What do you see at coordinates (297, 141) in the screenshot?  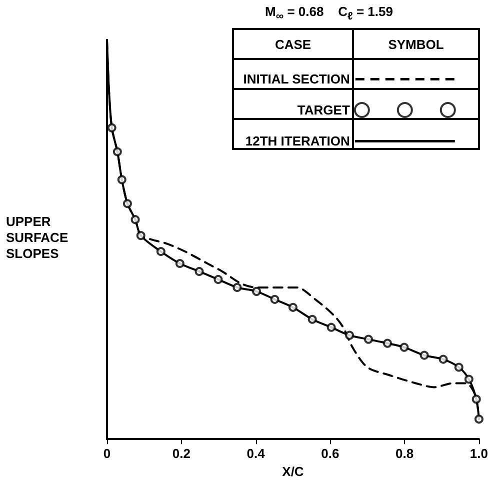 I see `legend-label: 12TH ITERATION` at bounding box center [297, 141].